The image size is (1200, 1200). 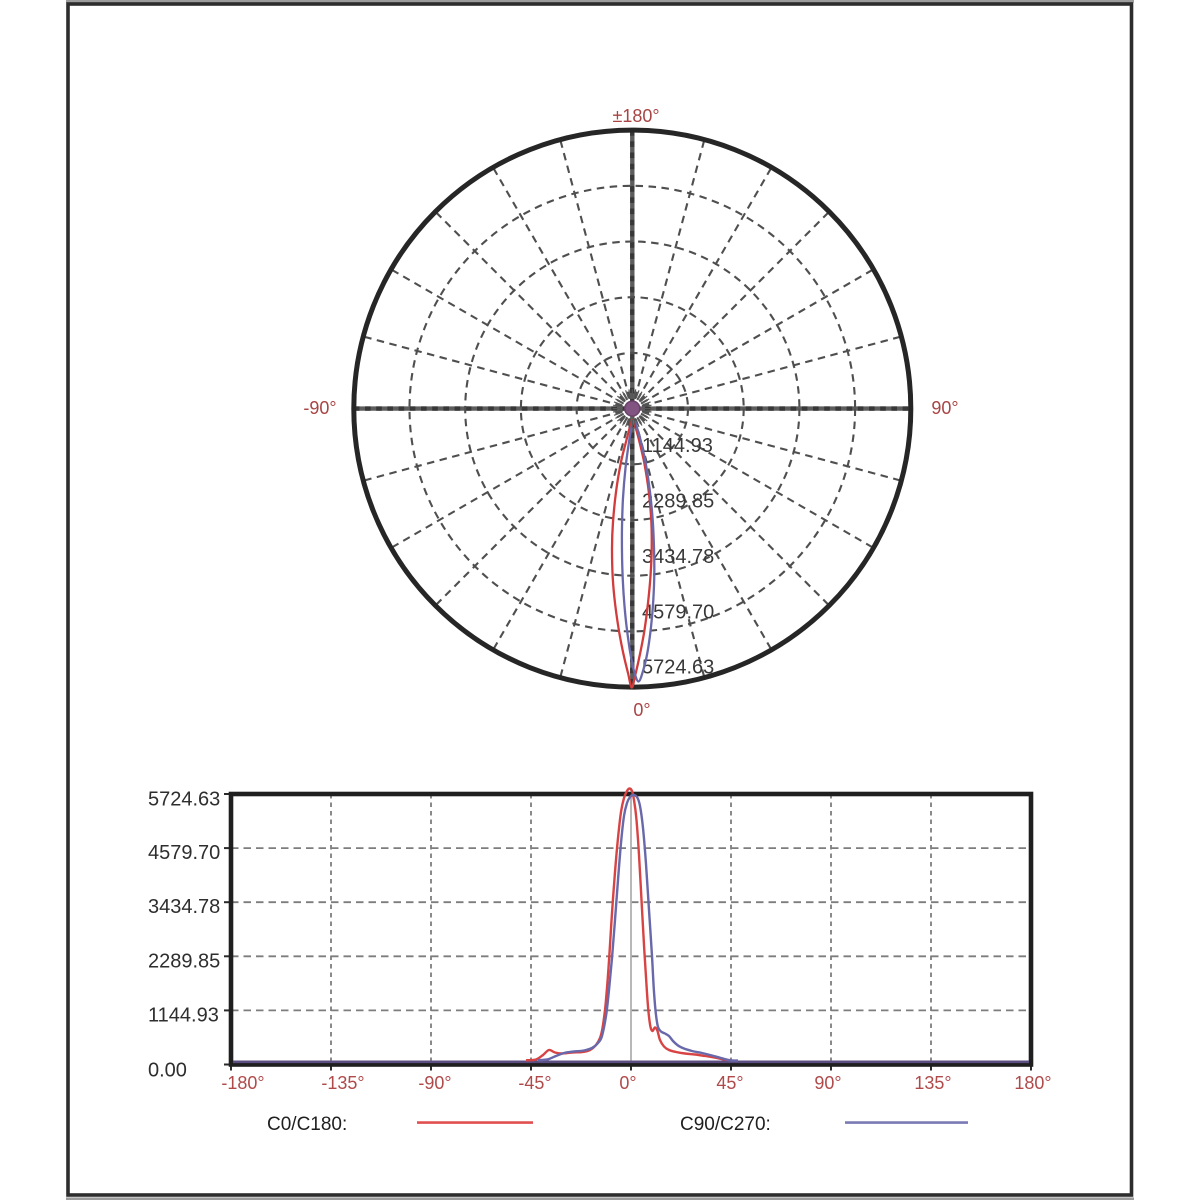 What do you see at coordinates (932, 1083) in the screenshot?
I see `svg-text: 135°` at bounding box center [932, 1083].